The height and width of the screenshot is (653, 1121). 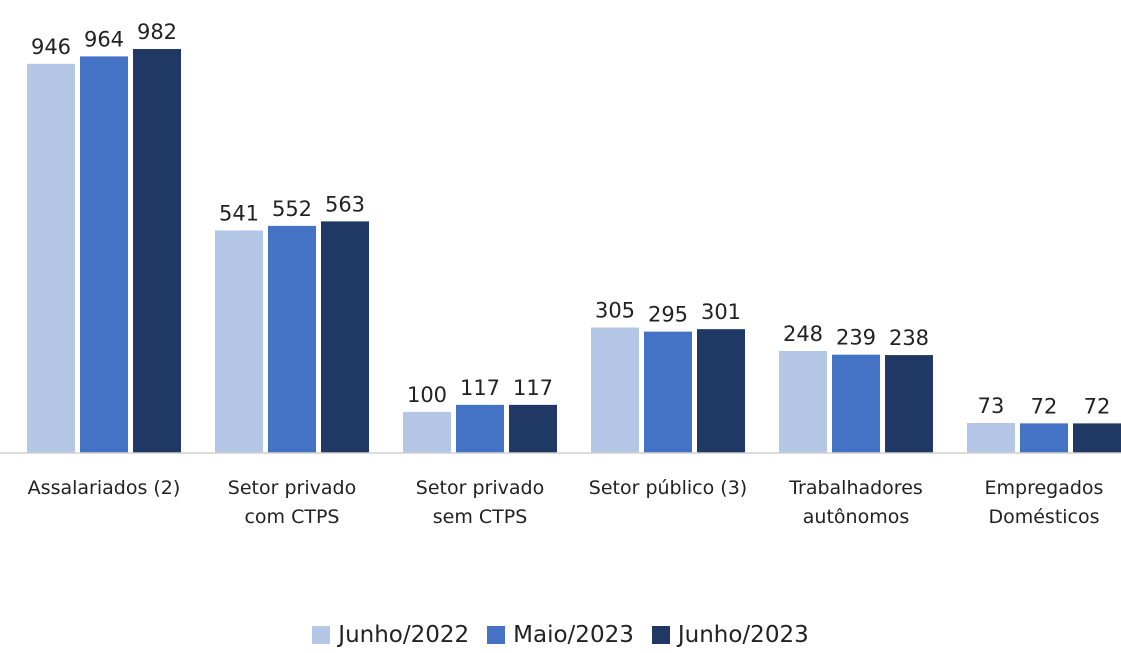 I want to click on value-label: 295, so click(x=668, y=315).